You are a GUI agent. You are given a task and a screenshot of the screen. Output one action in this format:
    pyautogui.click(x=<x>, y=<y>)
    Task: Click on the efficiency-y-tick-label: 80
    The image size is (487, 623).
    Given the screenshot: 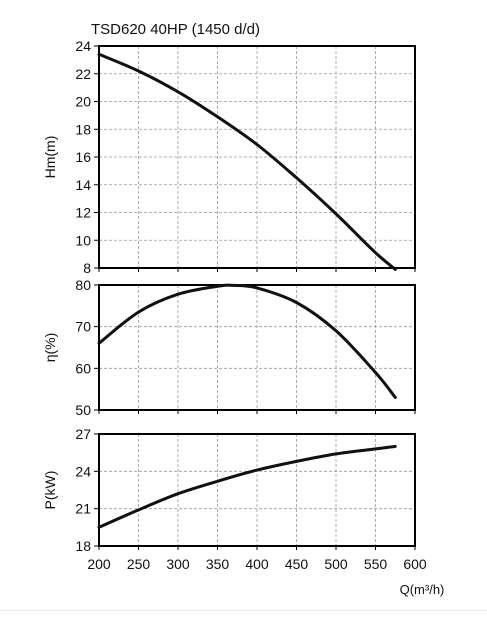 What is the action you would take?
    pyautogui.click(x=83, y=285)
    